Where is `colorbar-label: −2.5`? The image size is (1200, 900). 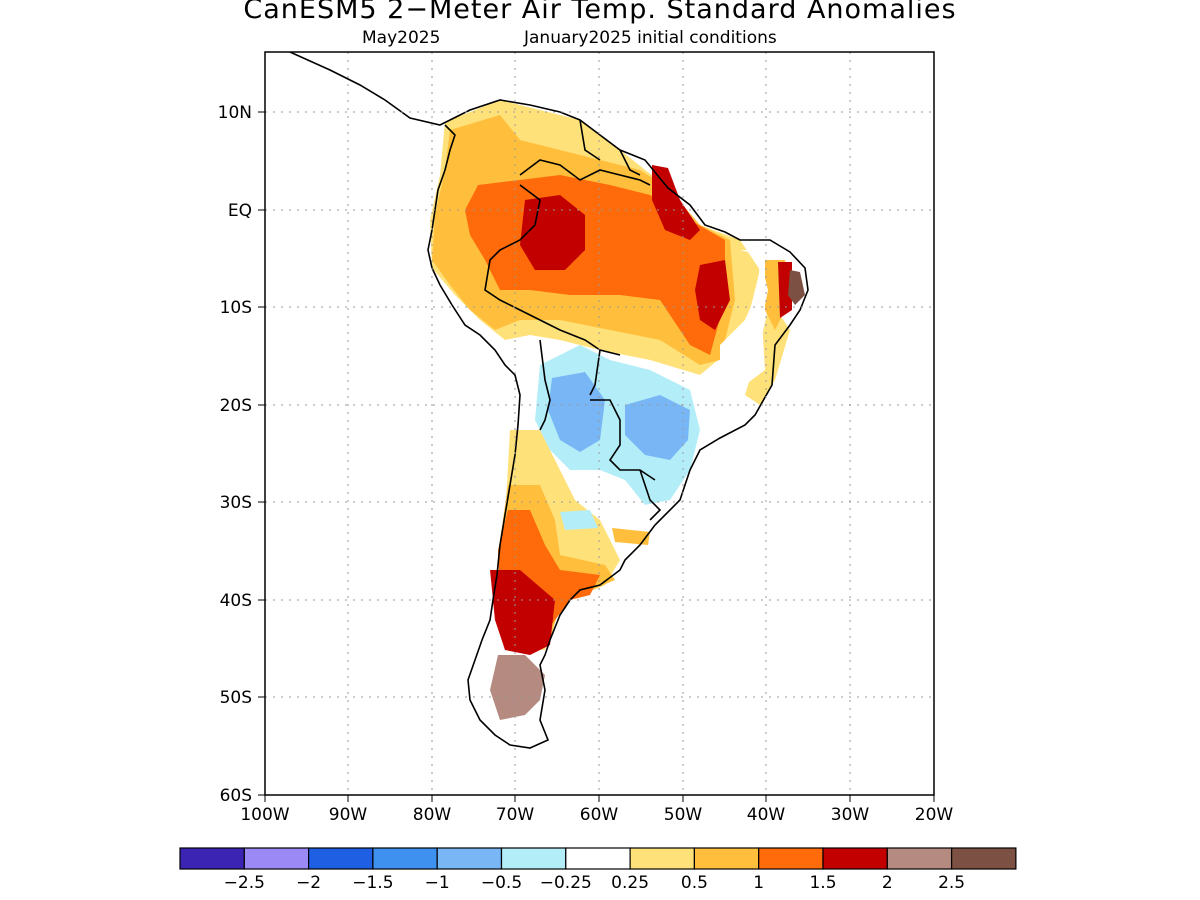 colorbar-label: −2.5 is located at coordinates (244, 883).